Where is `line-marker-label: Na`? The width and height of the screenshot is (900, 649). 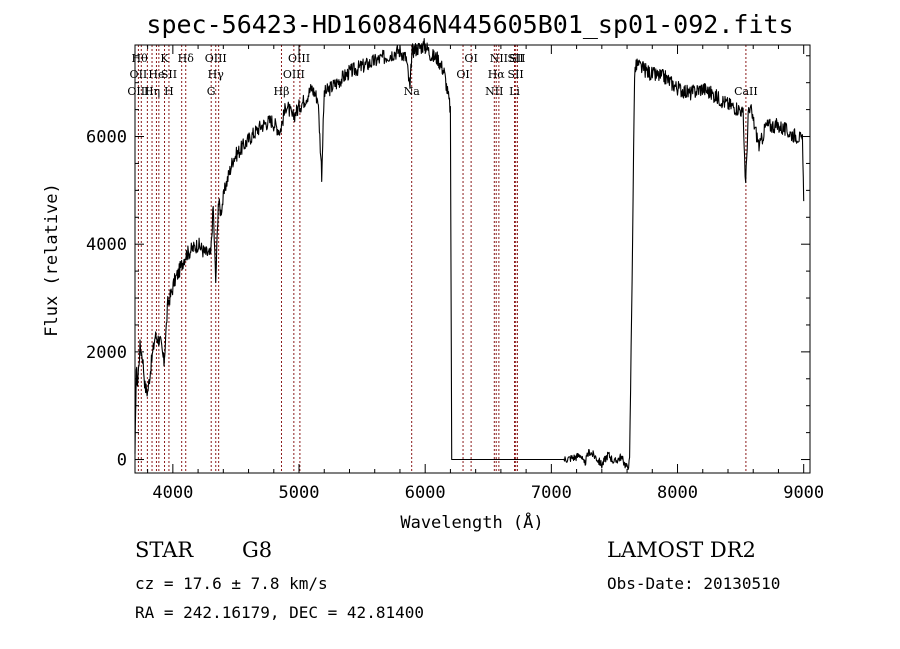 line-marker-label: Na is located at coordinates (412, 91).